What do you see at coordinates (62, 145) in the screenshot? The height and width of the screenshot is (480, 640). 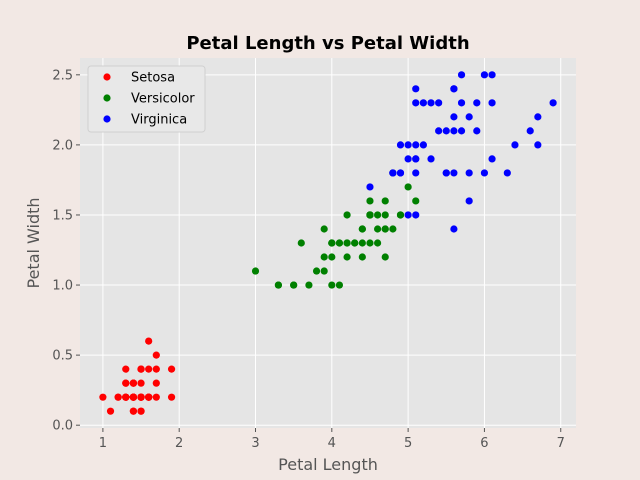 I see `y-tick-label: 2.0` at bounding box center [62, 145].